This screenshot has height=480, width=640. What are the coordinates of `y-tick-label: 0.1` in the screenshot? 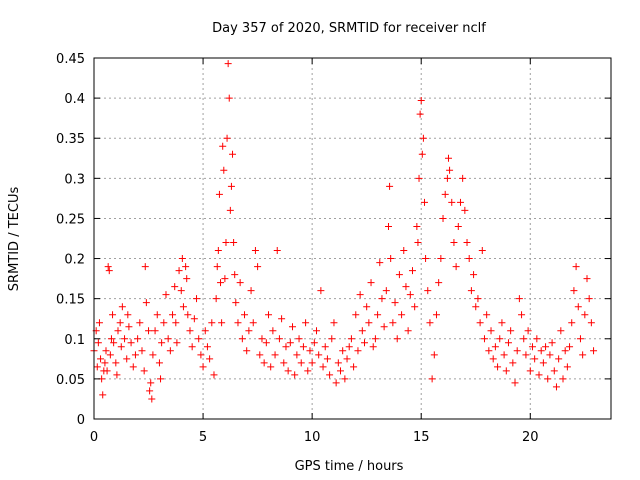 It's located at (74, 340).